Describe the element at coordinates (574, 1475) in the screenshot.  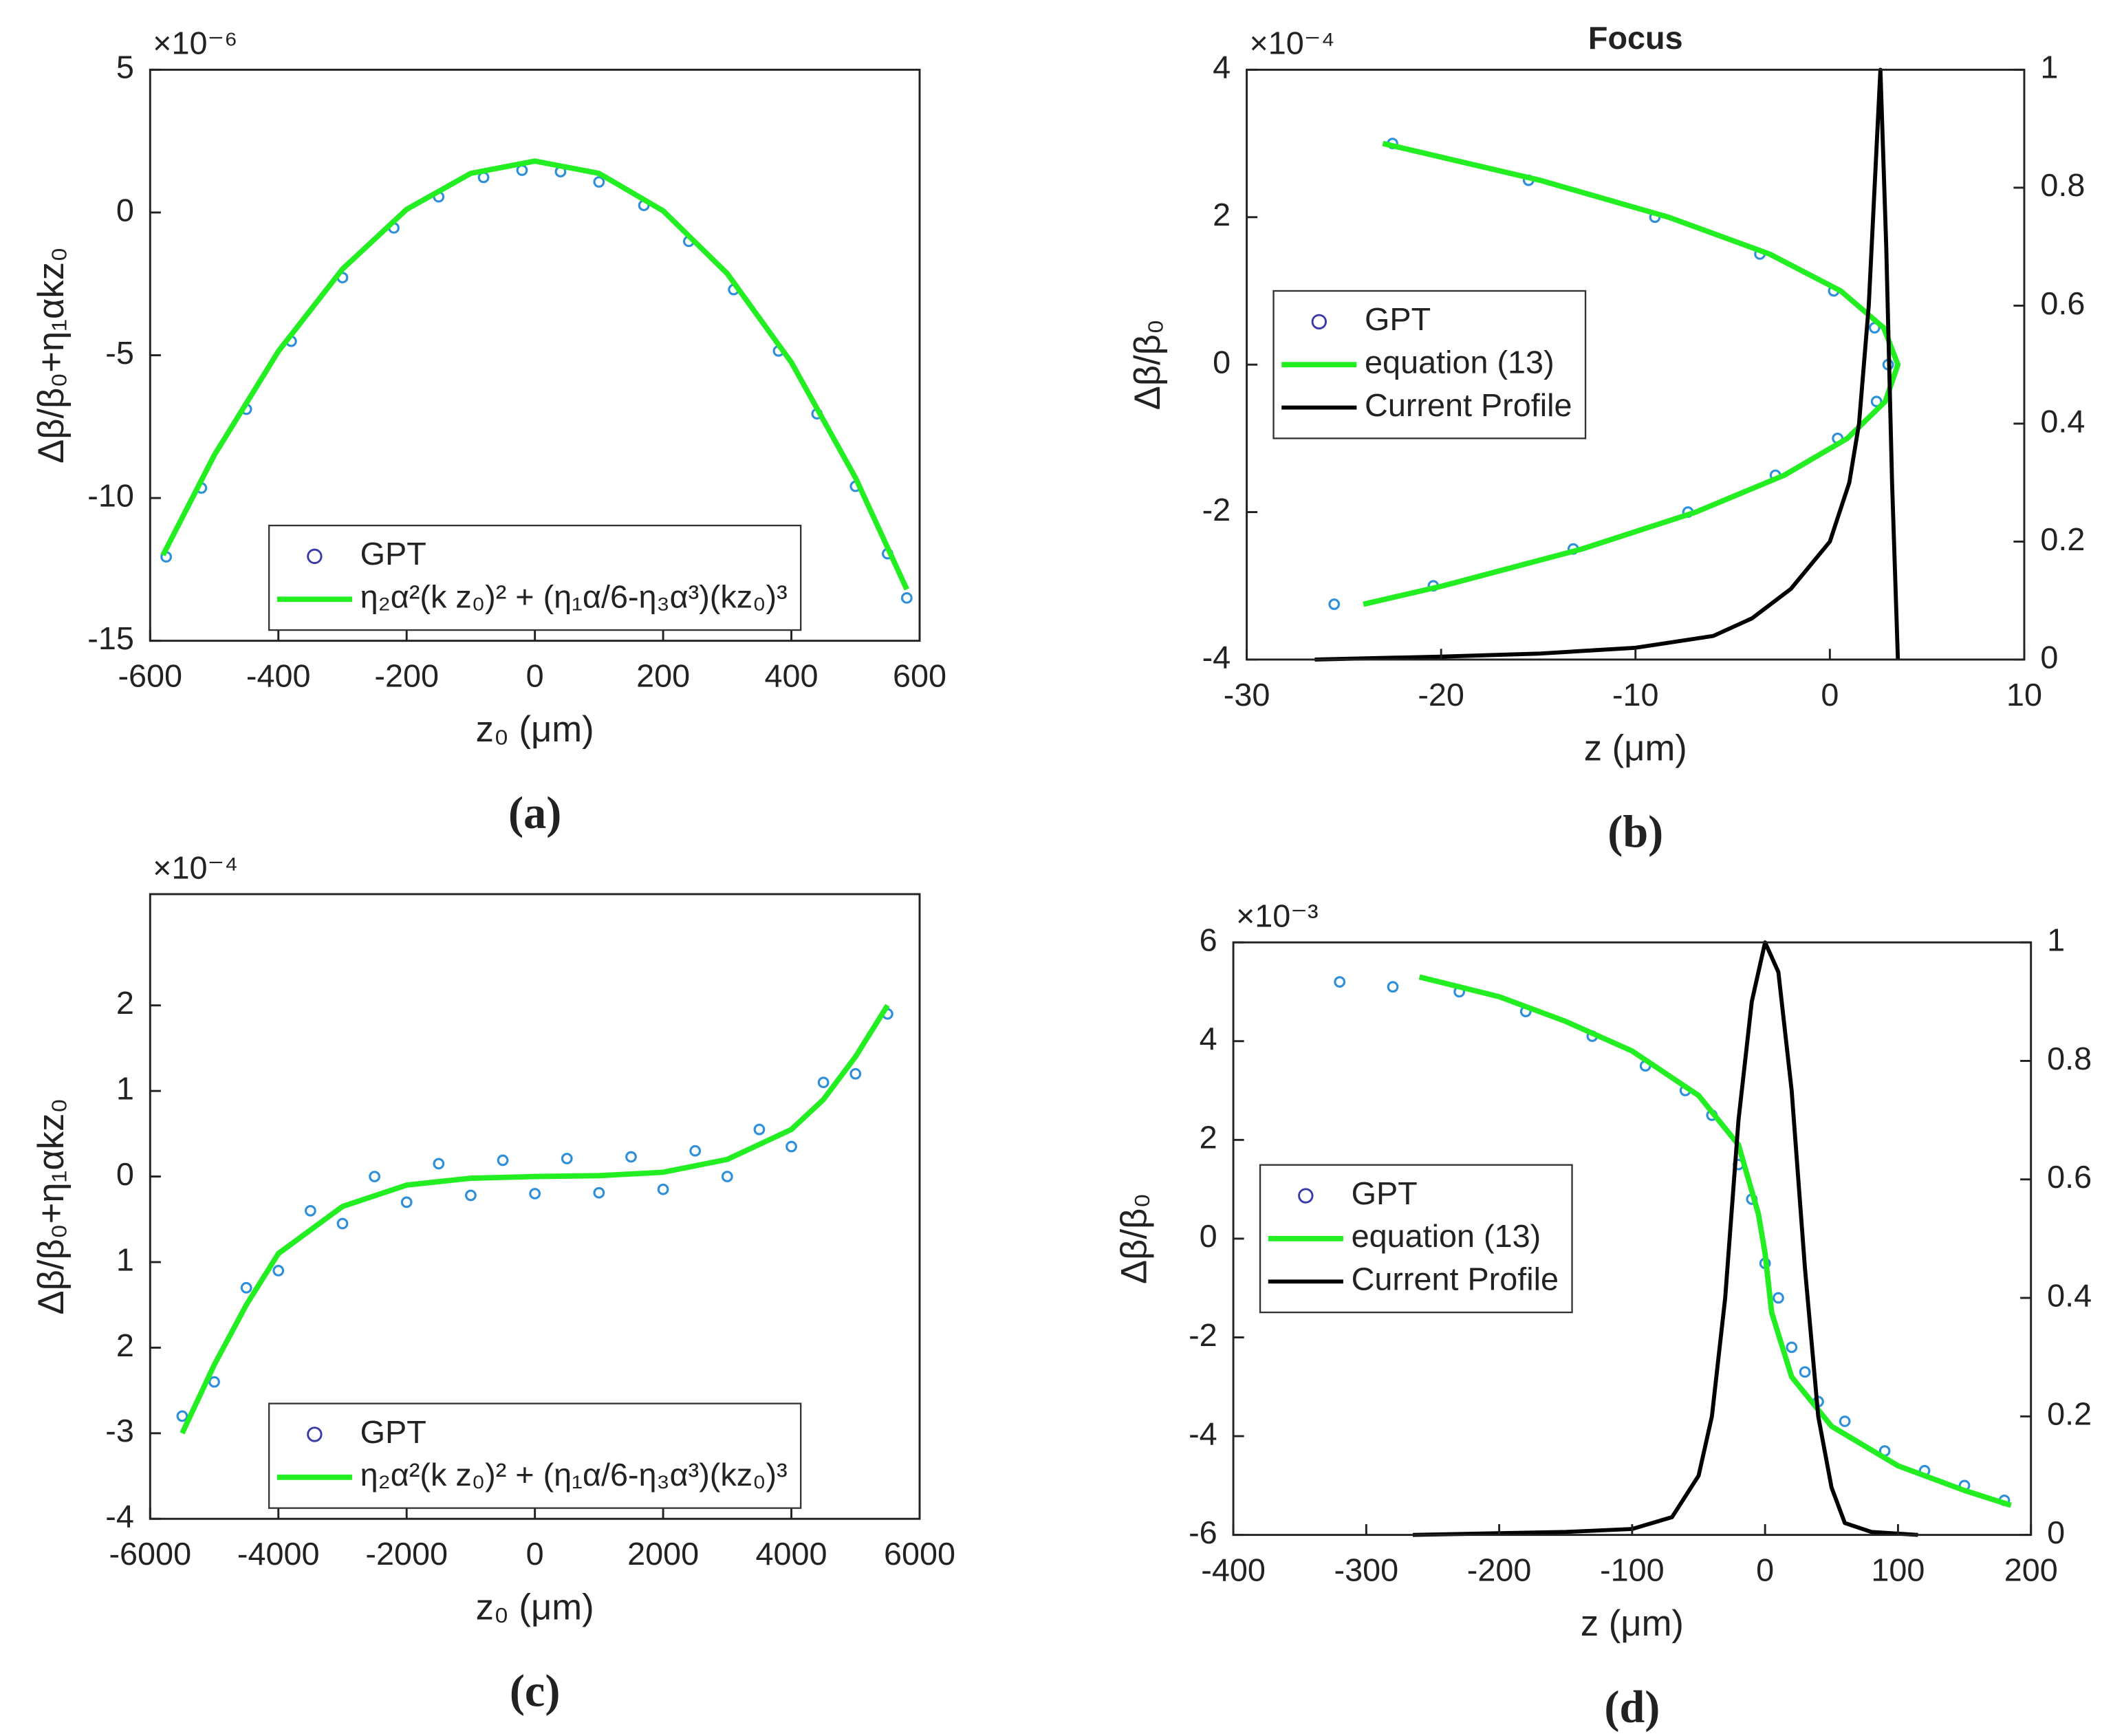
I see `legend-label: η₂α²(k z₀)² + (η₁α/6-η₃α³)(kz₀)³` at that location.